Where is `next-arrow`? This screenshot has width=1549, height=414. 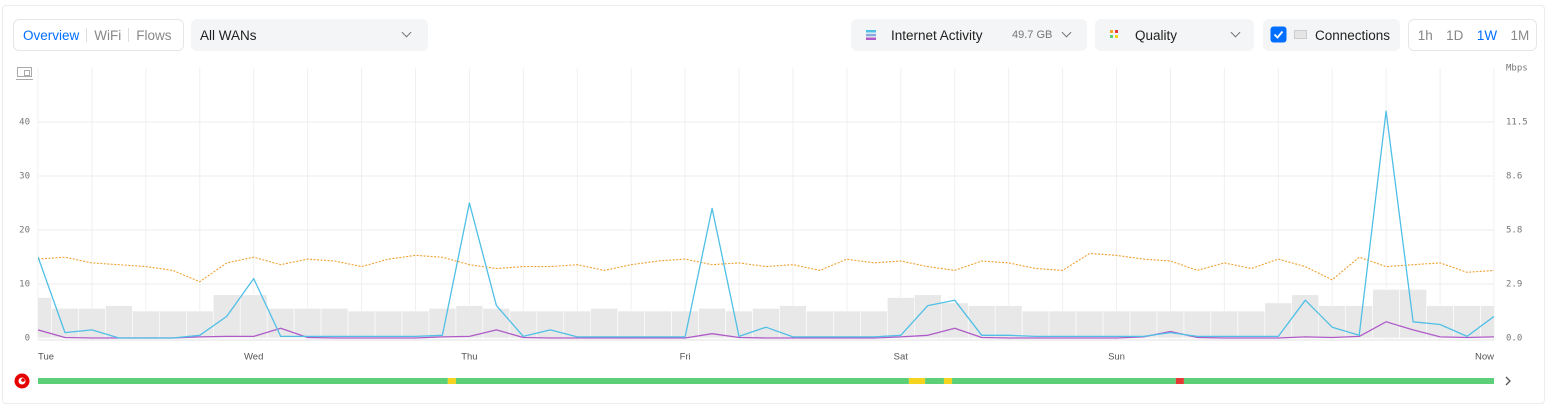
next-arrow is located at coordinates (1508, 381).